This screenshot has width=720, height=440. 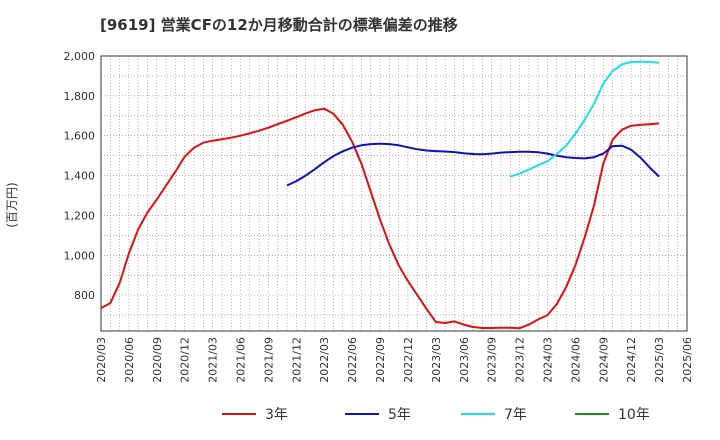 I want to click on x-tick-label: 2023/09, so click(x=492, y=360).